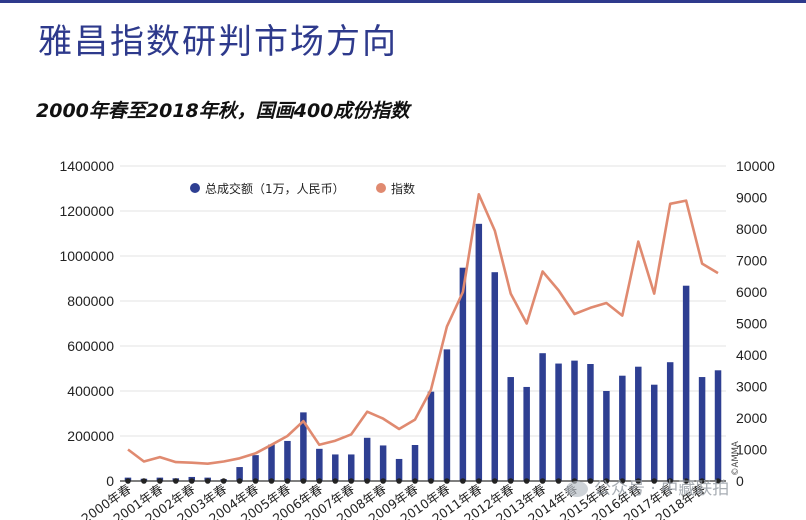 The width and height of the screenshot is (806, 520). I want to click on legend-label-line: 指数, so click(403, 188).